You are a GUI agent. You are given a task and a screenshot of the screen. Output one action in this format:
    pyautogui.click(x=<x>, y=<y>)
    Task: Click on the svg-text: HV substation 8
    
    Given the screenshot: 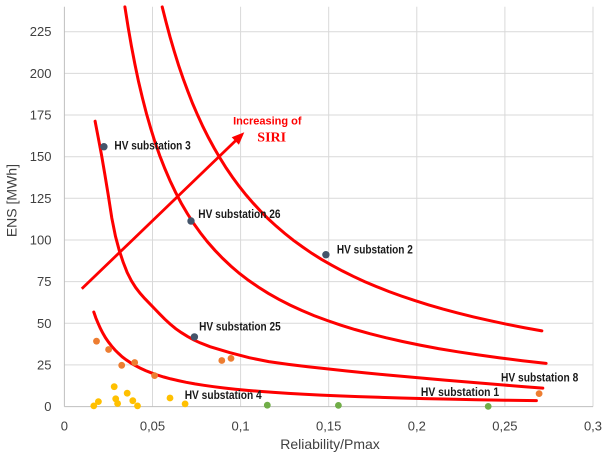 What is the action you would take?
    pyautogui.click(x=540, y=379)
    